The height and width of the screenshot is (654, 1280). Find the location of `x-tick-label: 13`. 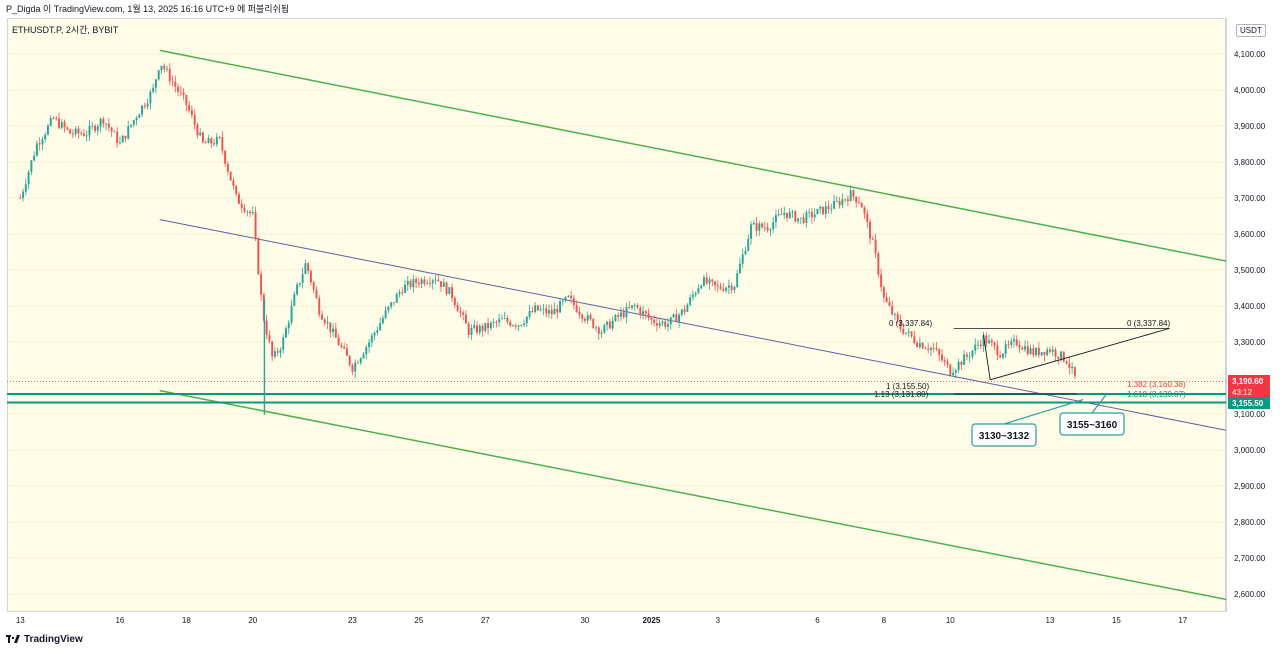

x-tick-label: 13 is located at coordinates (20, 620).